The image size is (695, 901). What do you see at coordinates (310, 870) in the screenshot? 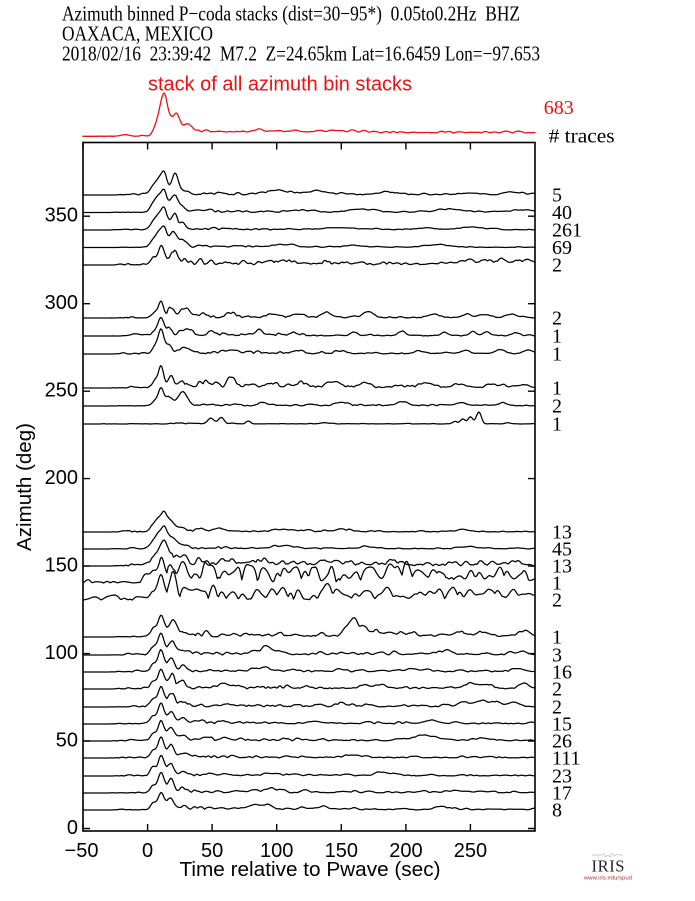
I see `svg-text: Time relative to Pwave (sec)` at bounding box center [310, 870].